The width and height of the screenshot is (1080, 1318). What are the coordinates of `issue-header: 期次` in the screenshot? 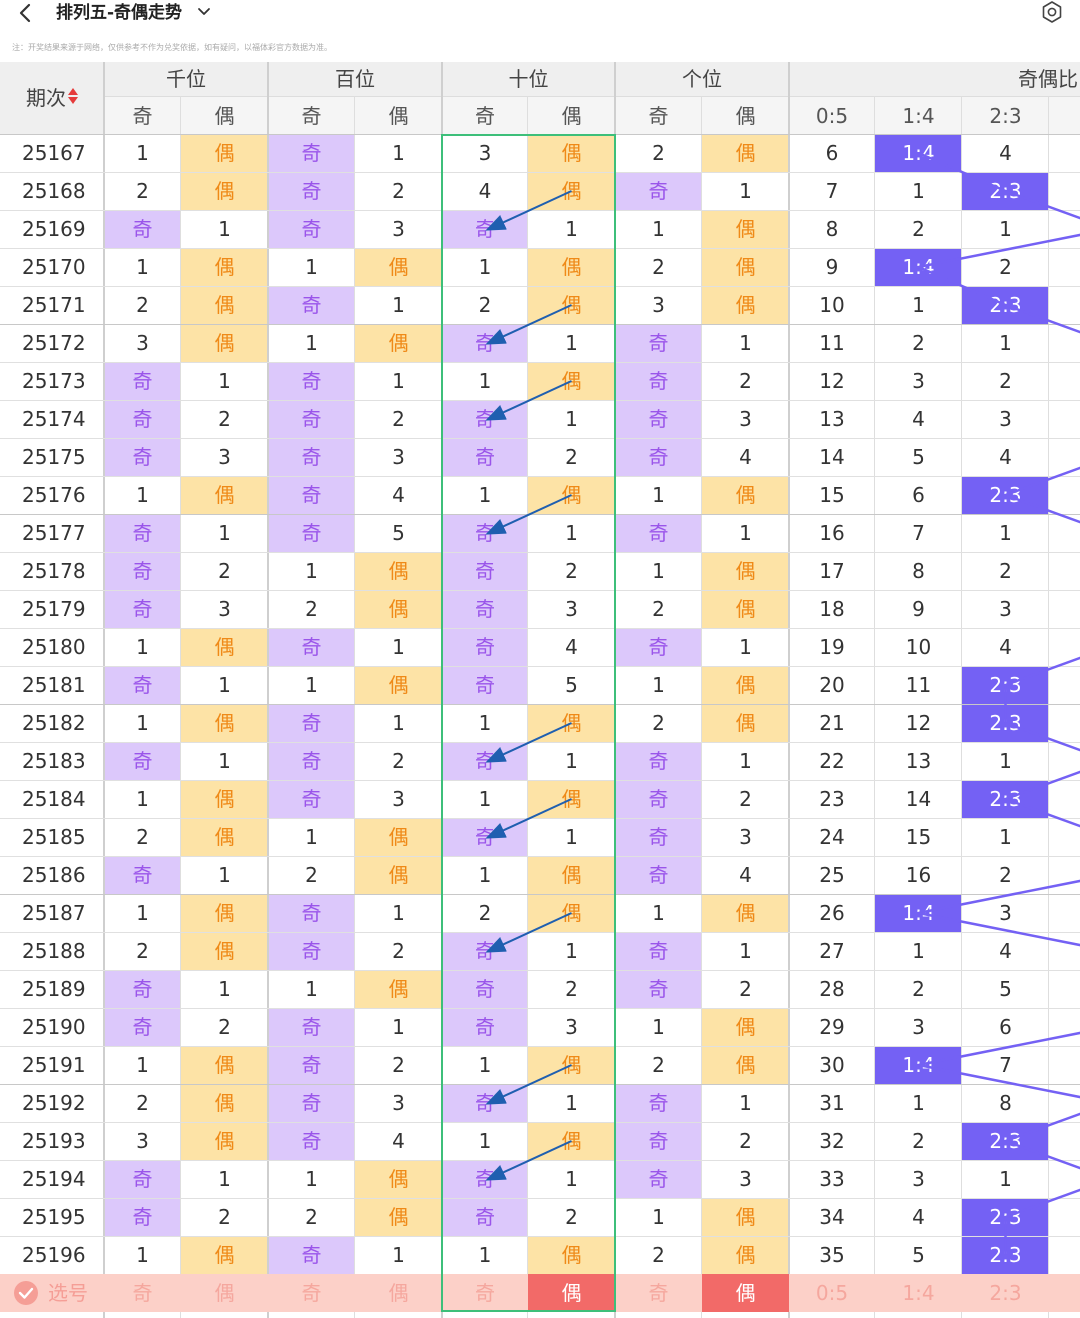 It's located at (52, 98).